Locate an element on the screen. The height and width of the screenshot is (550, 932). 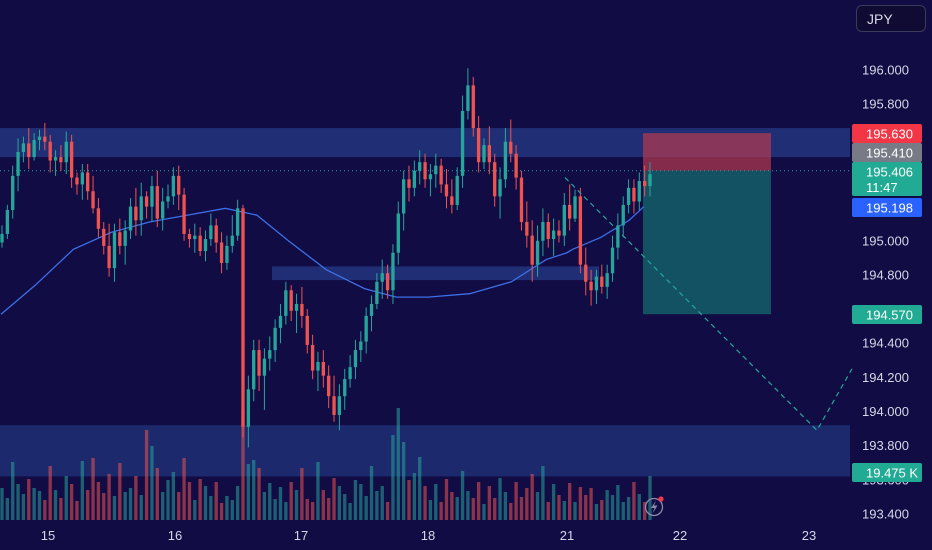
price-tick-label: 193.800 is located at coordinates (885, 445).